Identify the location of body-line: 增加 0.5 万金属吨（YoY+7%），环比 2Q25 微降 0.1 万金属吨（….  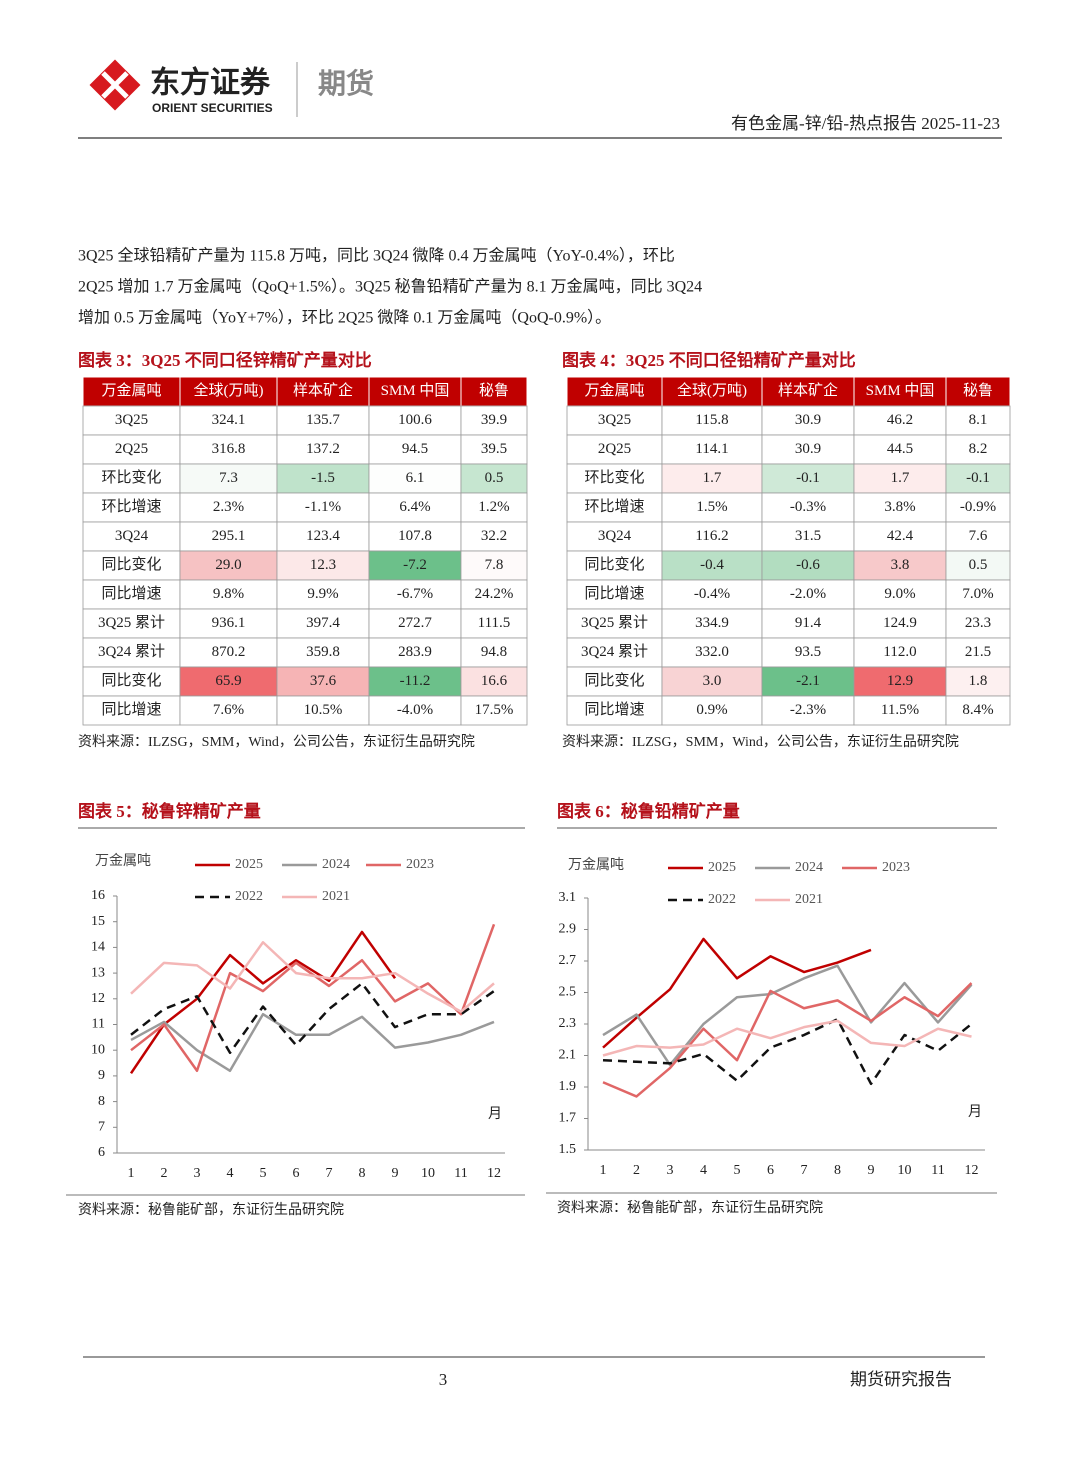
(344, 318).